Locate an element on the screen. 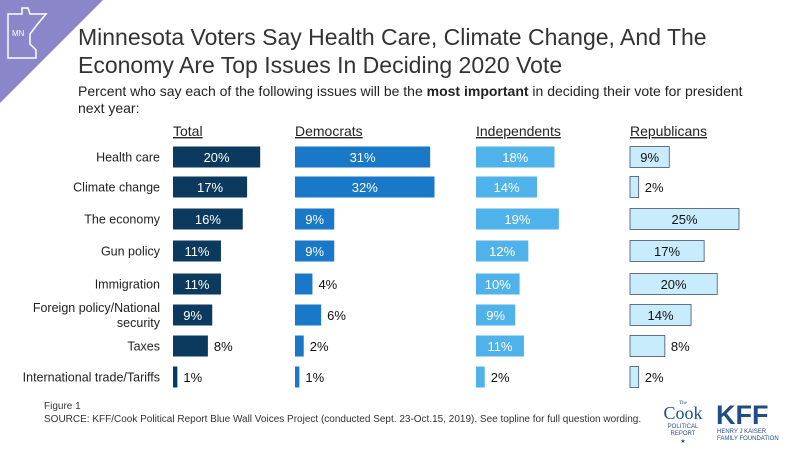  data-label-republicans: 8% is located at coordinates (680, 346).